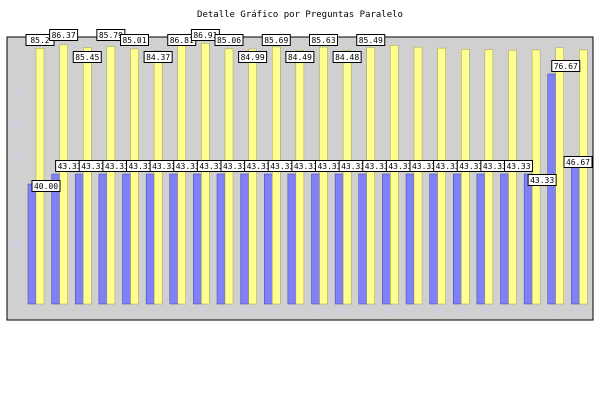 This screenshot has width=600, height=405. Describe the element at coordinates (16, 124) in the screenshot. I see `y-tick-label: 60` at that location.